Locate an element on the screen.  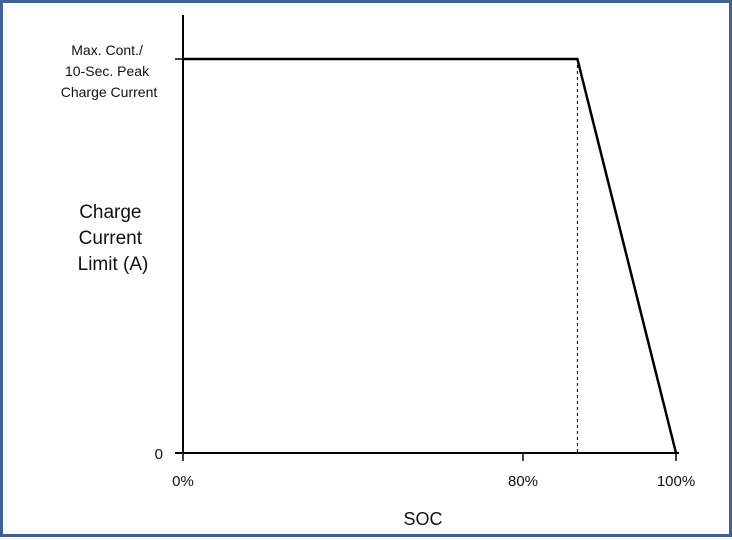
y-top-label: Max. Cont./ 10-Sec. Peak Charge Current is located at coordinates (109, 71).